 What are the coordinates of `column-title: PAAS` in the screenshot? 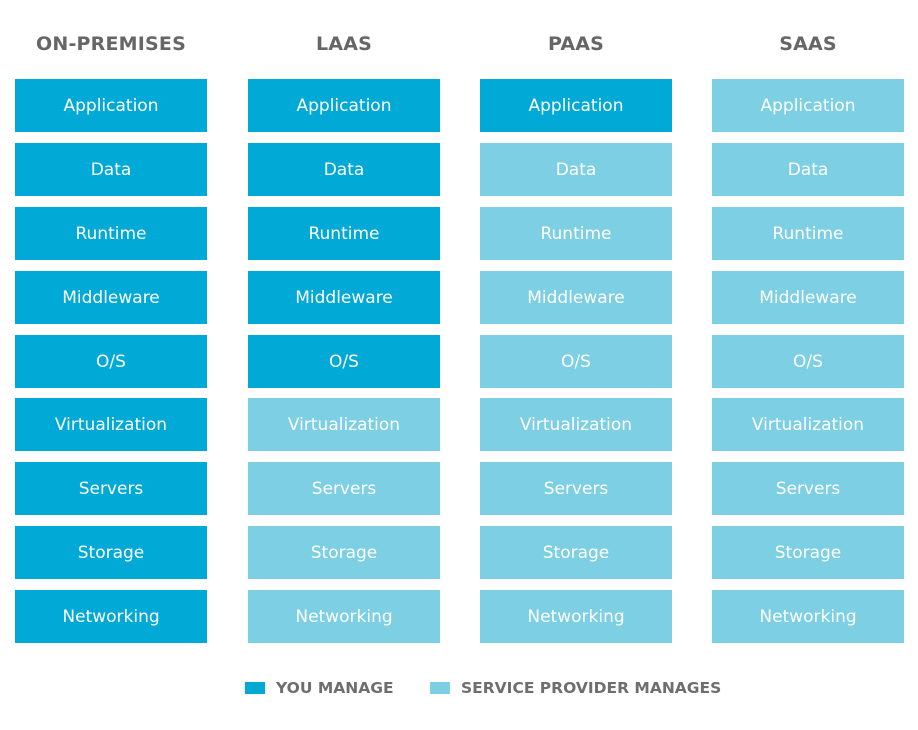 It's located at (576, 44).